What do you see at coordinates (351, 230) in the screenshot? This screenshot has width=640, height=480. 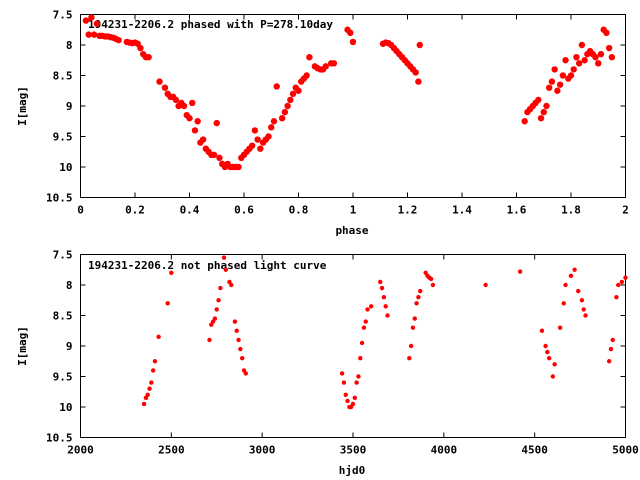 I see `phased-plot-xlabel: phase` at bounding box center [351, 230].